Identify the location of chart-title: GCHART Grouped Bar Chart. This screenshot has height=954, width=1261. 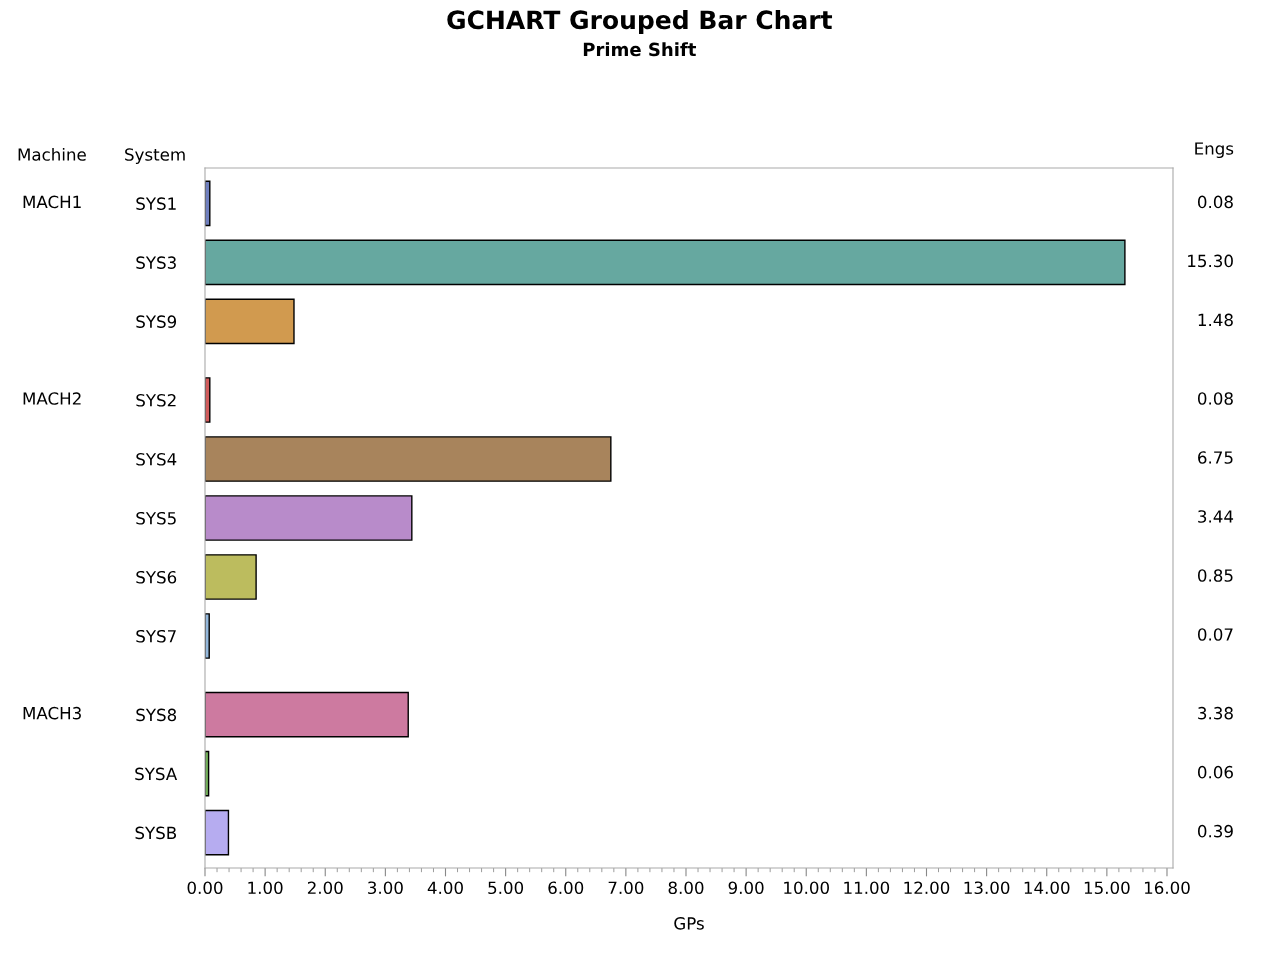
(640, 22).